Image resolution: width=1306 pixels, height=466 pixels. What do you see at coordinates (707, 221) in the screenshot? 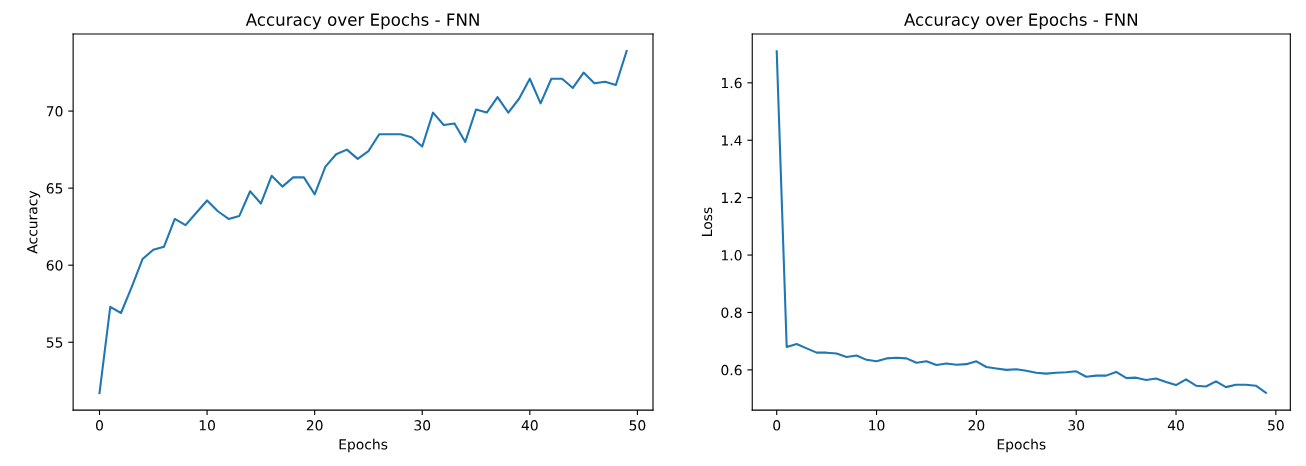
I see `y-axis-title: Loss` at bounding box center [707, 221].